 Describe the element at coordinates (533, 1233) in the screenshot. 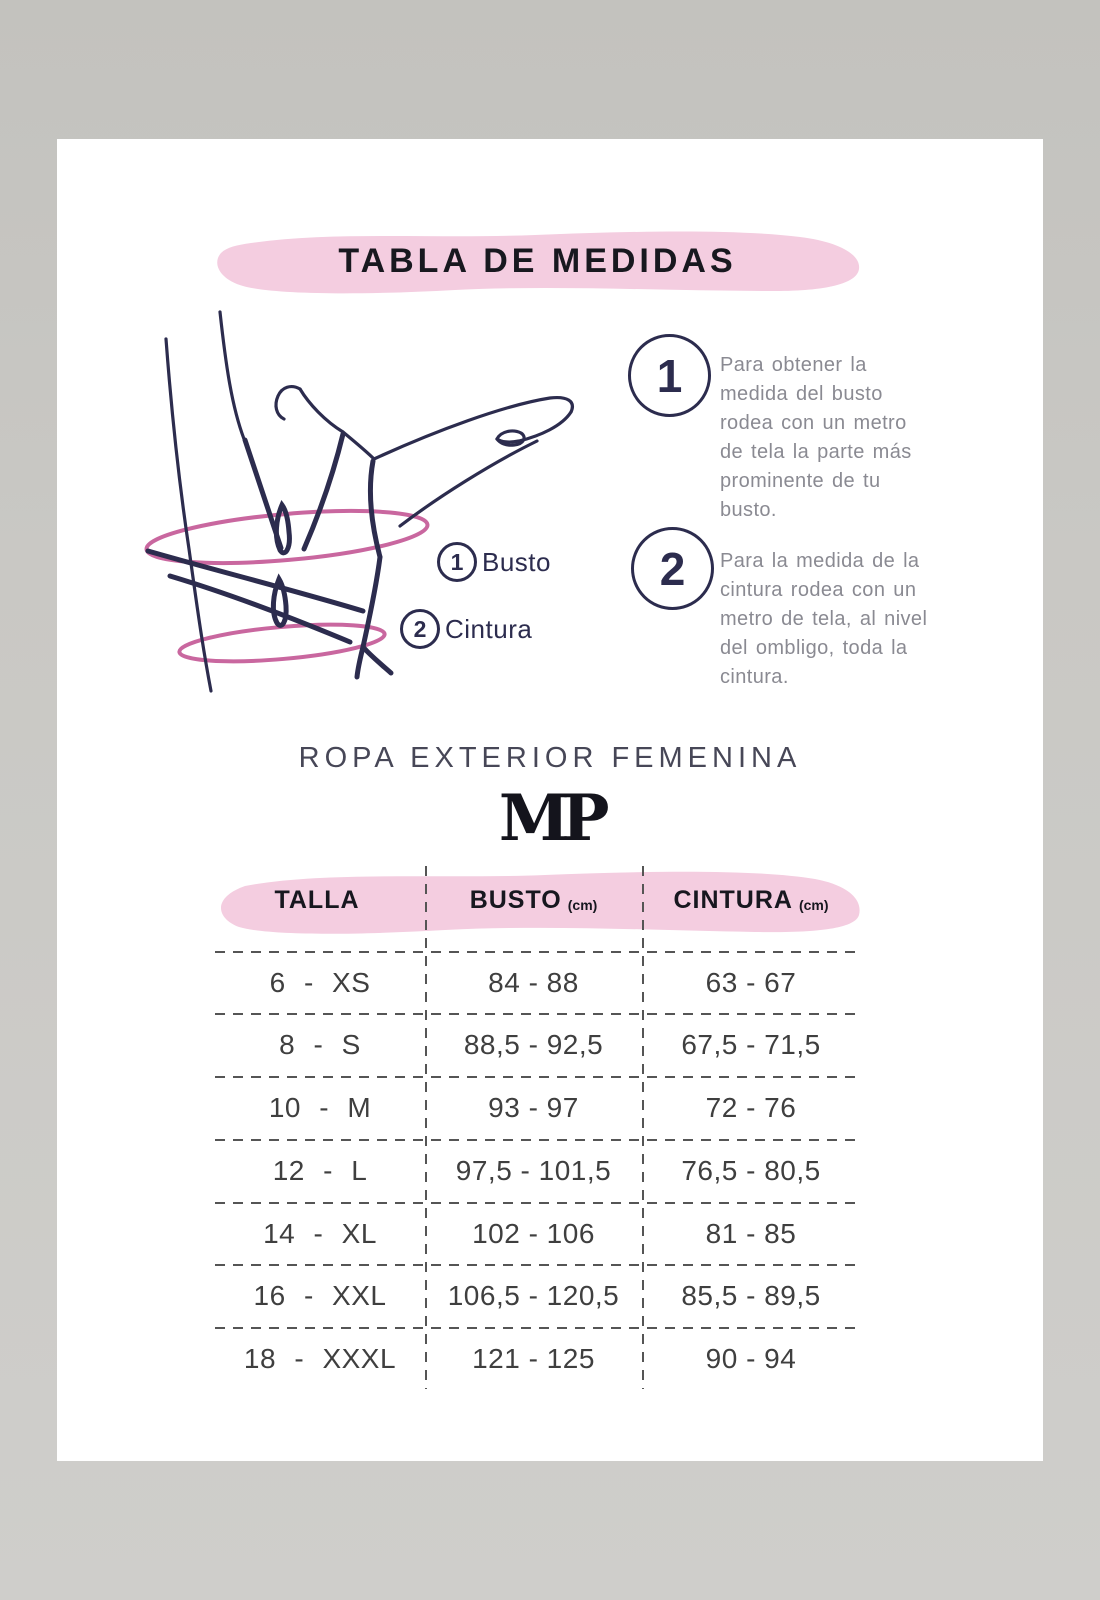

I see `cell-busto: 102 - 106` at that location.